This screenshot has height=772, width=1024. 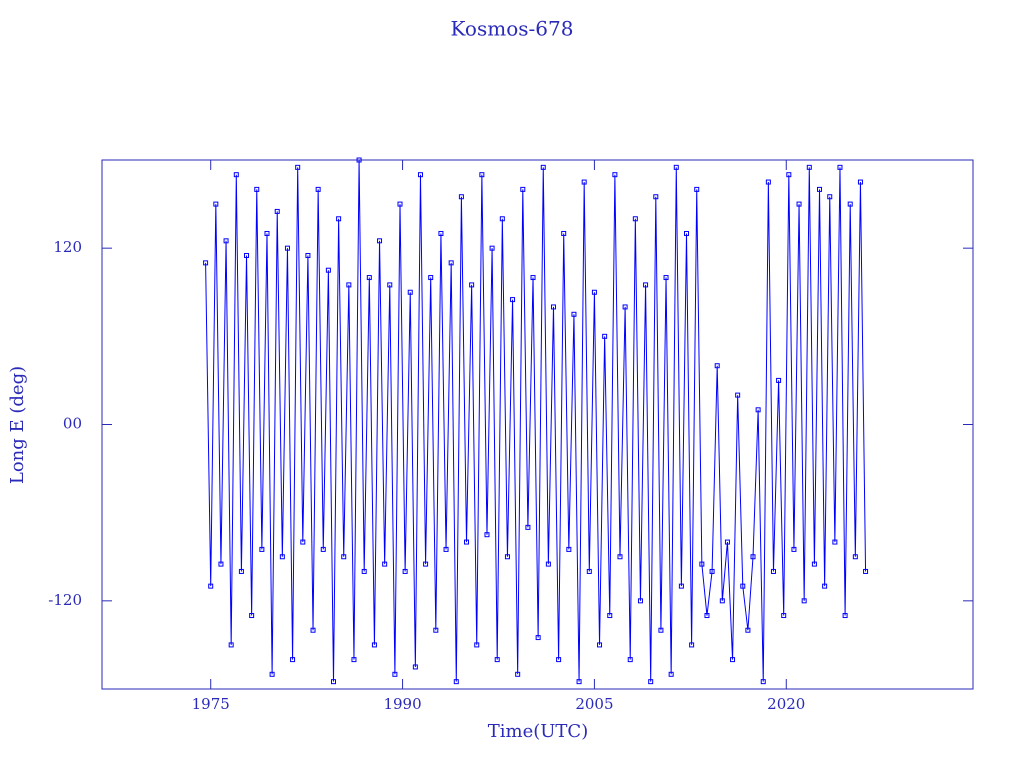 What do you see at coordinates (512, 29) in the screenshot?
I see `chart-title: Kosmos-678` at bounding box center [512, 29].